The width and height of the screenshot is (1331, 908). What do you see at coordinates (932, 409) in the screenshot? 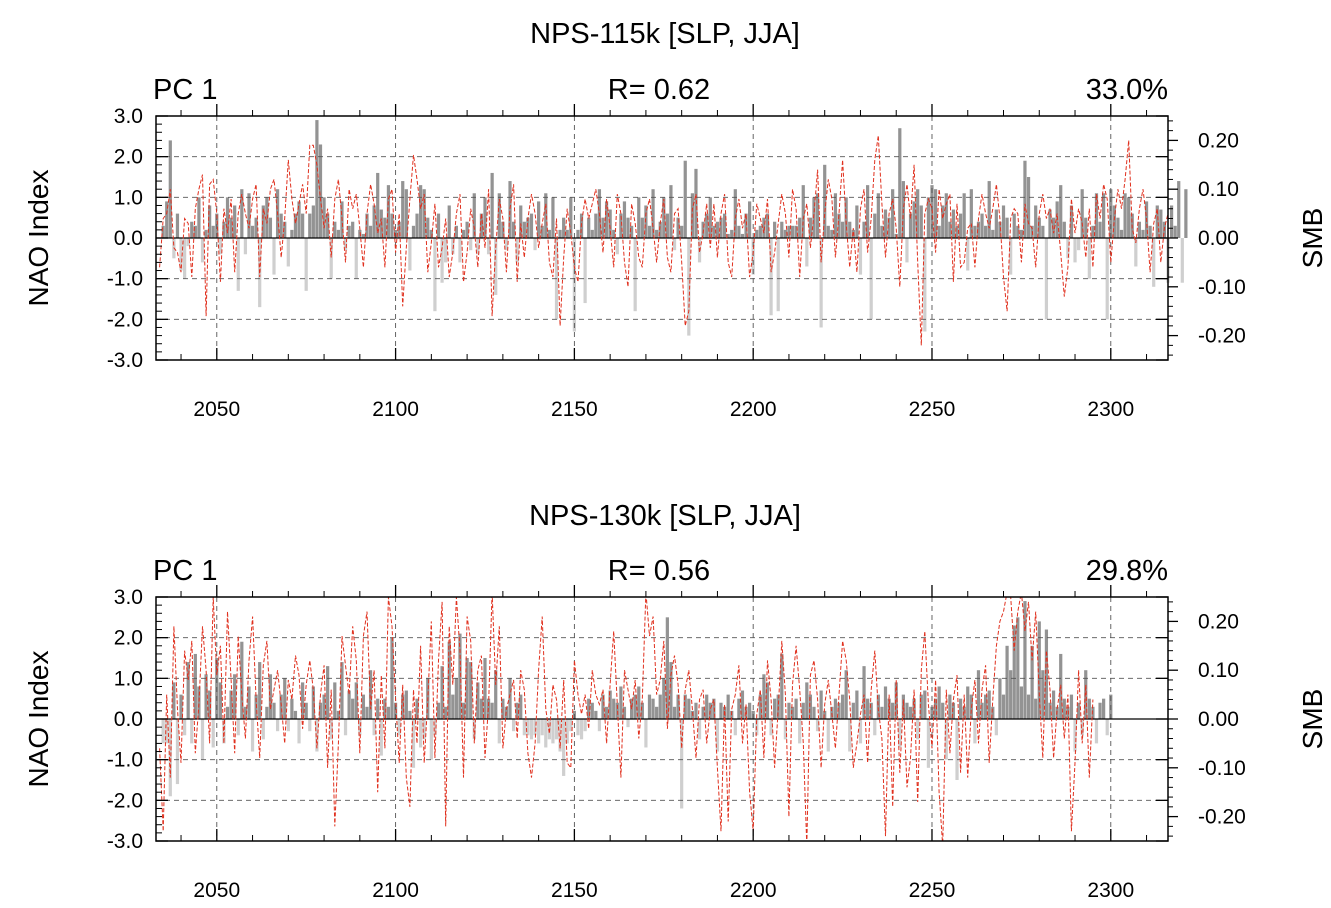
I see `x-tick-label: 2250` at bounding box center [932, 409].